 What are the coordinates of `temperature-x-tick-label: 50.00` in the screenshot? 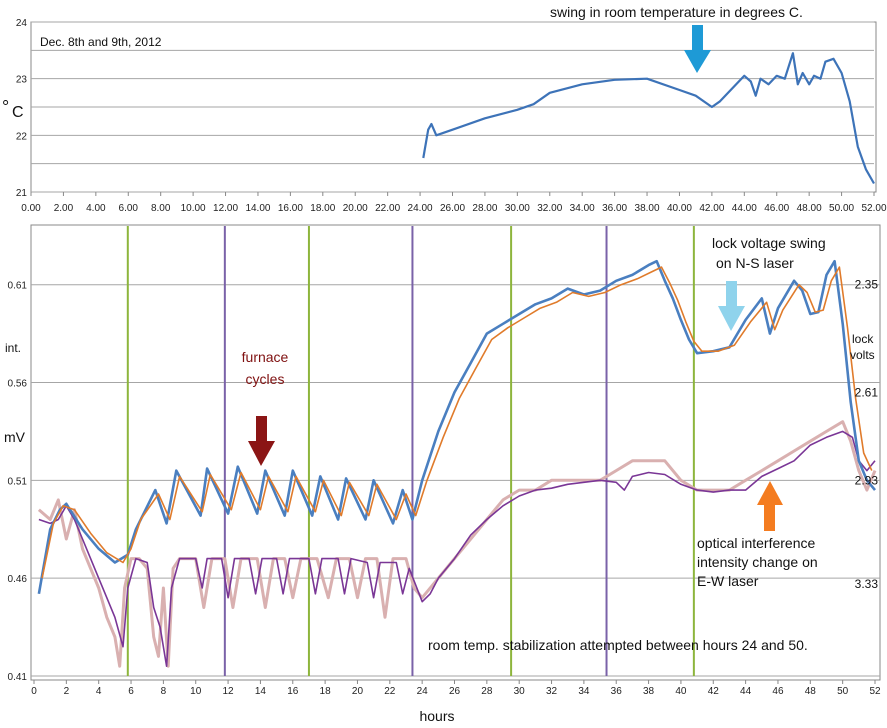 It's located at (841, 208).